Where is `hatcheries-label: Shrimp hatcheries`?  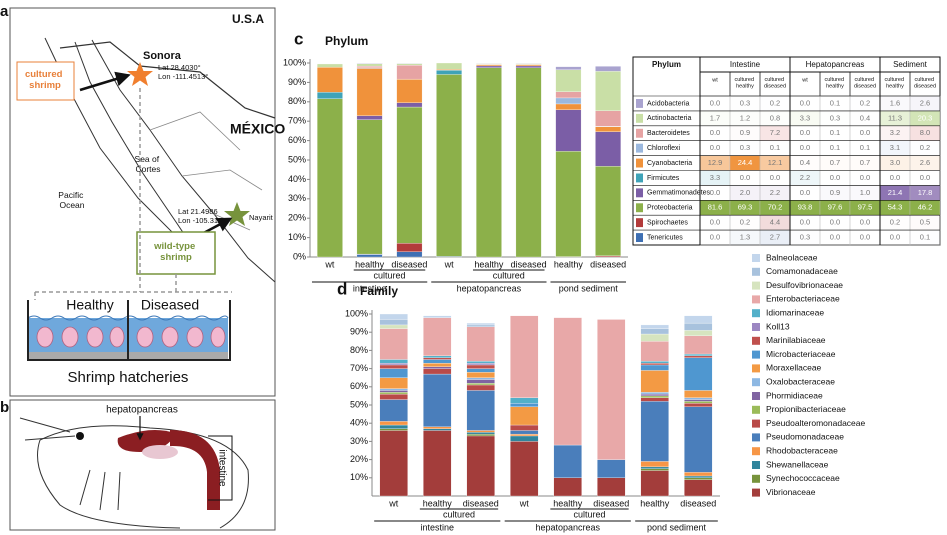
hatcheries-label: Shrimp hatcheries is located at coordinates (128, 377).